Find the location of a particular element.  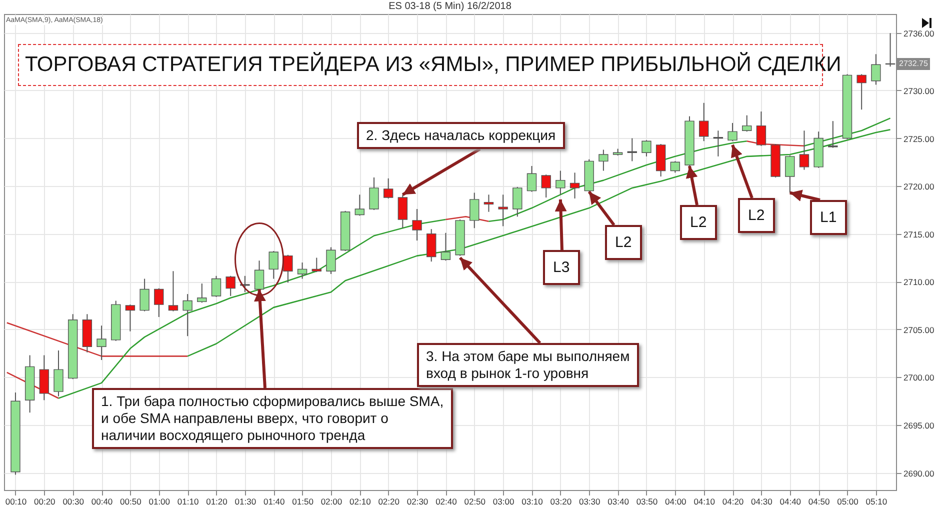

x-tick-label: 02:30 is located at coordinates (417, 501).